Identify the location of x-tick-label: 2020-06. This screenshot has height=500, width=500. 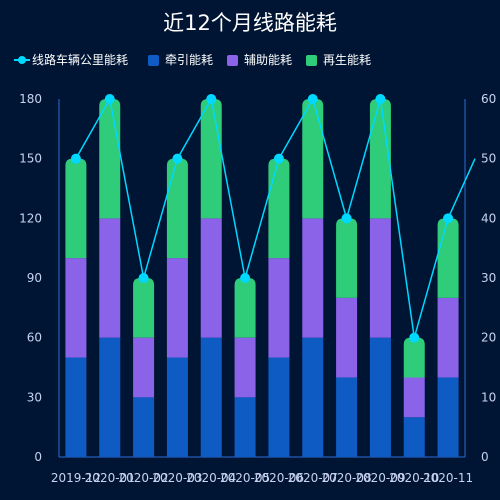
(279, 478).